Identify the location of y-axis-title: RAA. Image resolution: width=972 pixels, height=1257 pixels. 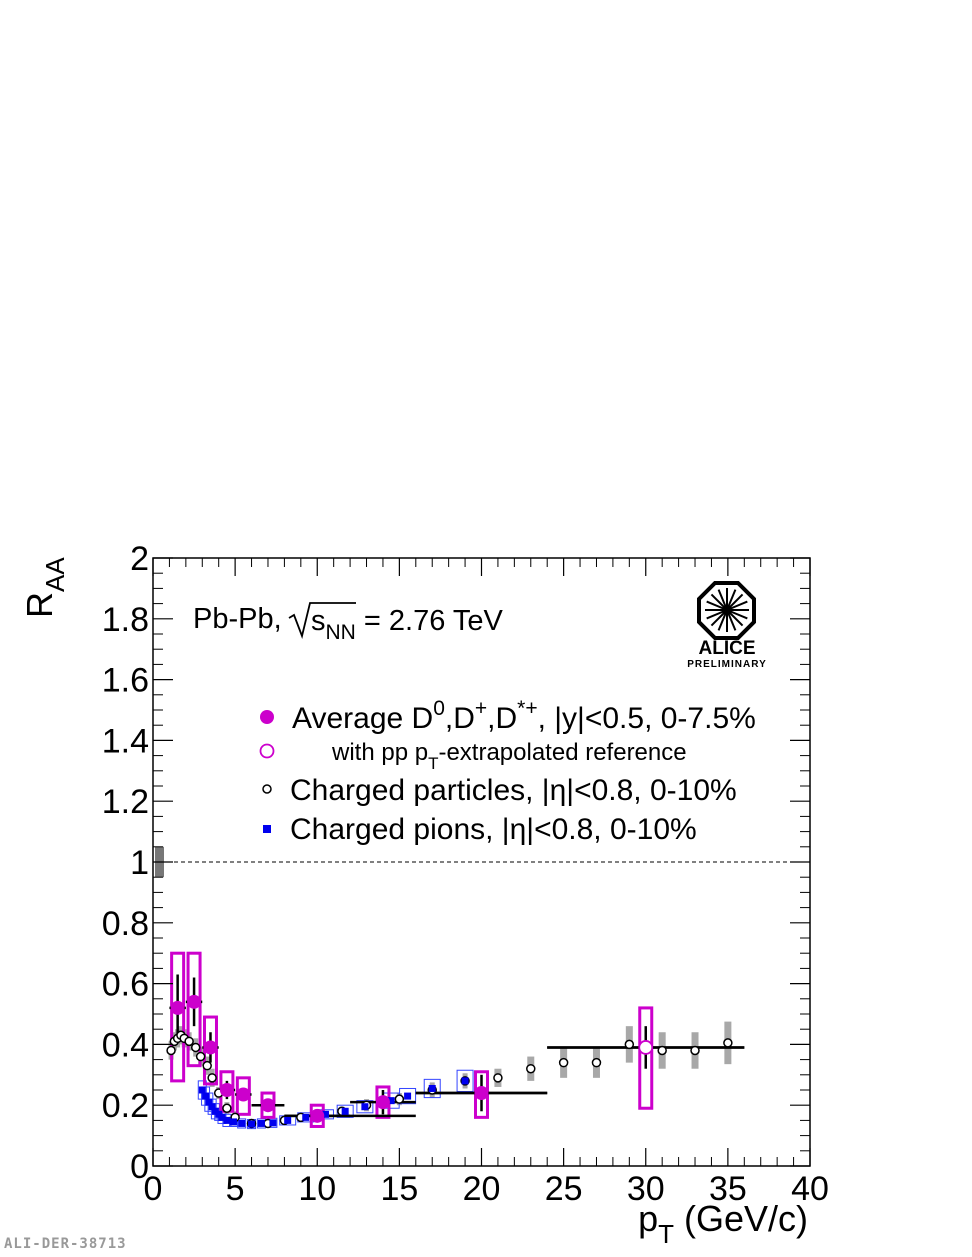
(44, 587).